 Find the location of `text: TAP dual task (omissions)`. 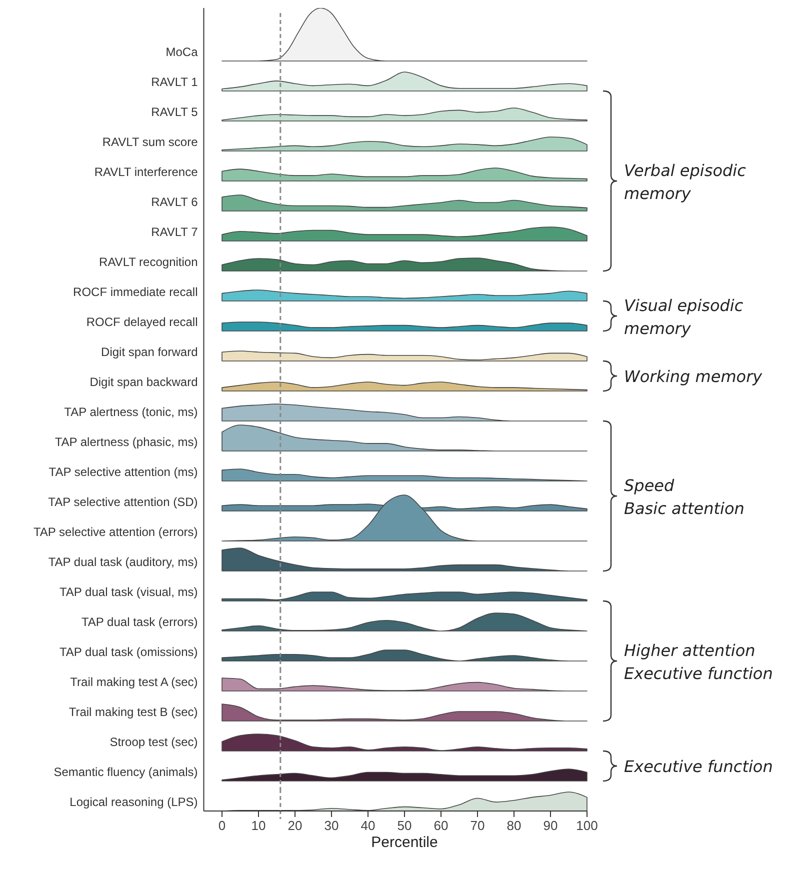

text: TAP dual task (omissions) is located at coordinates (128, 652).